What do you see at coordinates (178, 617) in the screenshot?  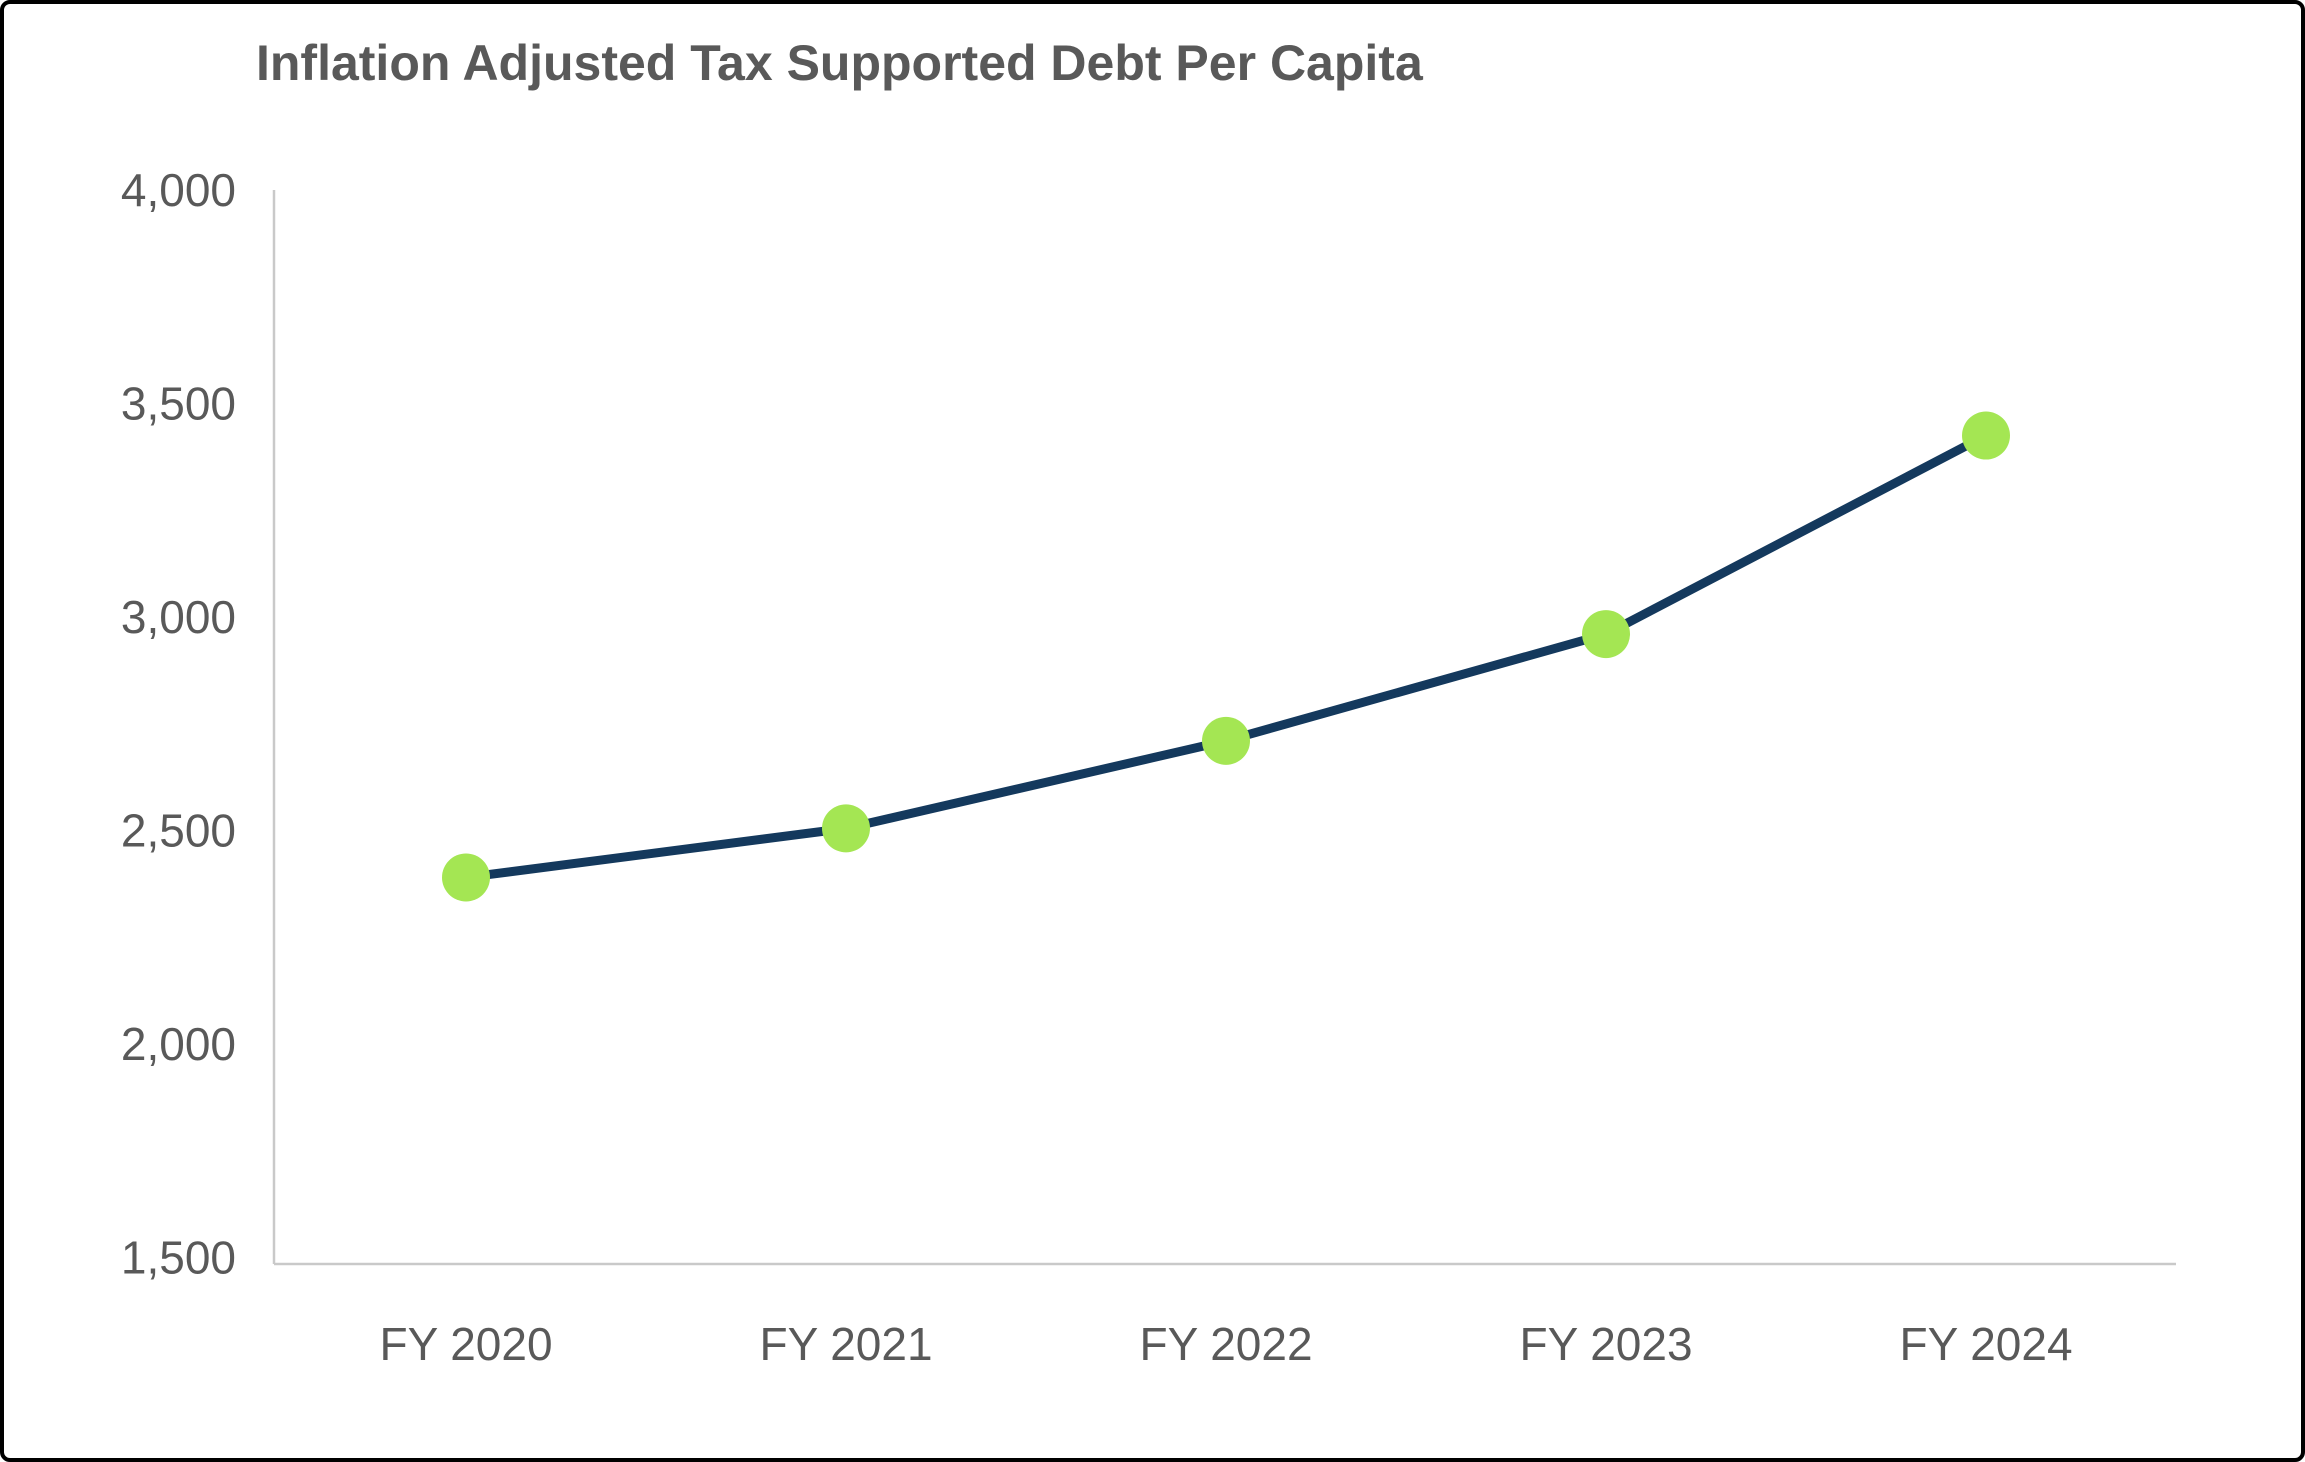 I see `y-tick-label: 3,000` at bounding box center [178, 617].